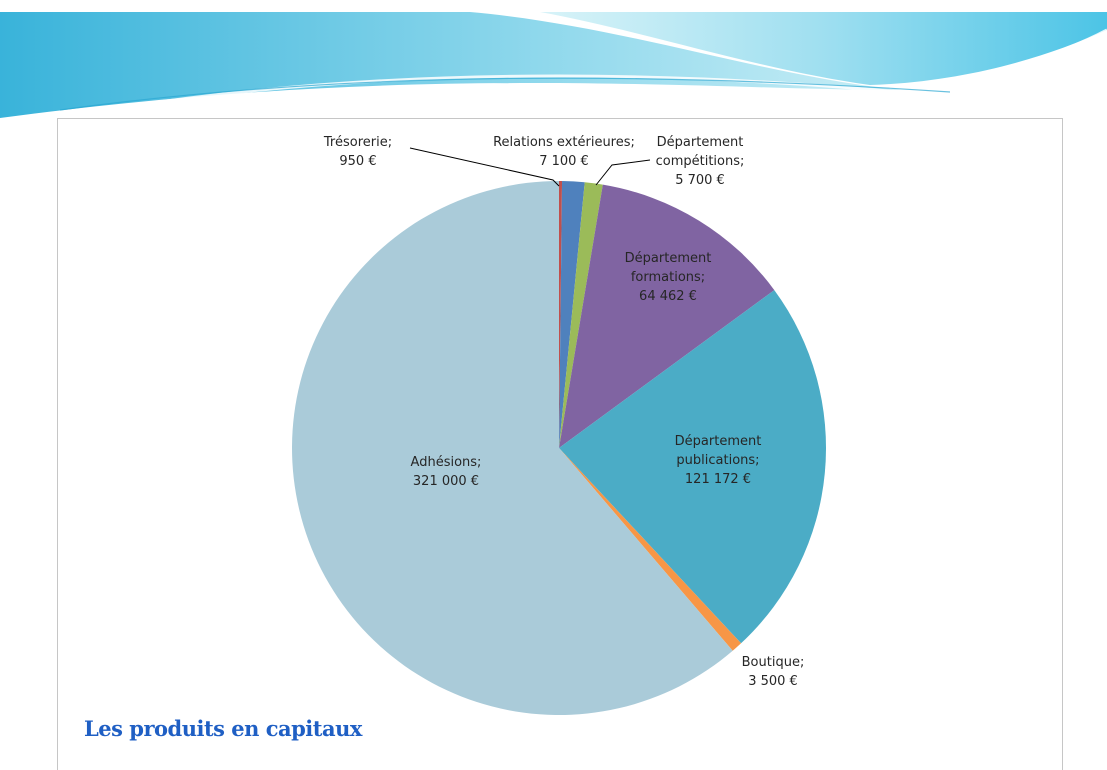  I want to click on slice-label-formations: Département formations; 64 462 €, so click(668, 277).